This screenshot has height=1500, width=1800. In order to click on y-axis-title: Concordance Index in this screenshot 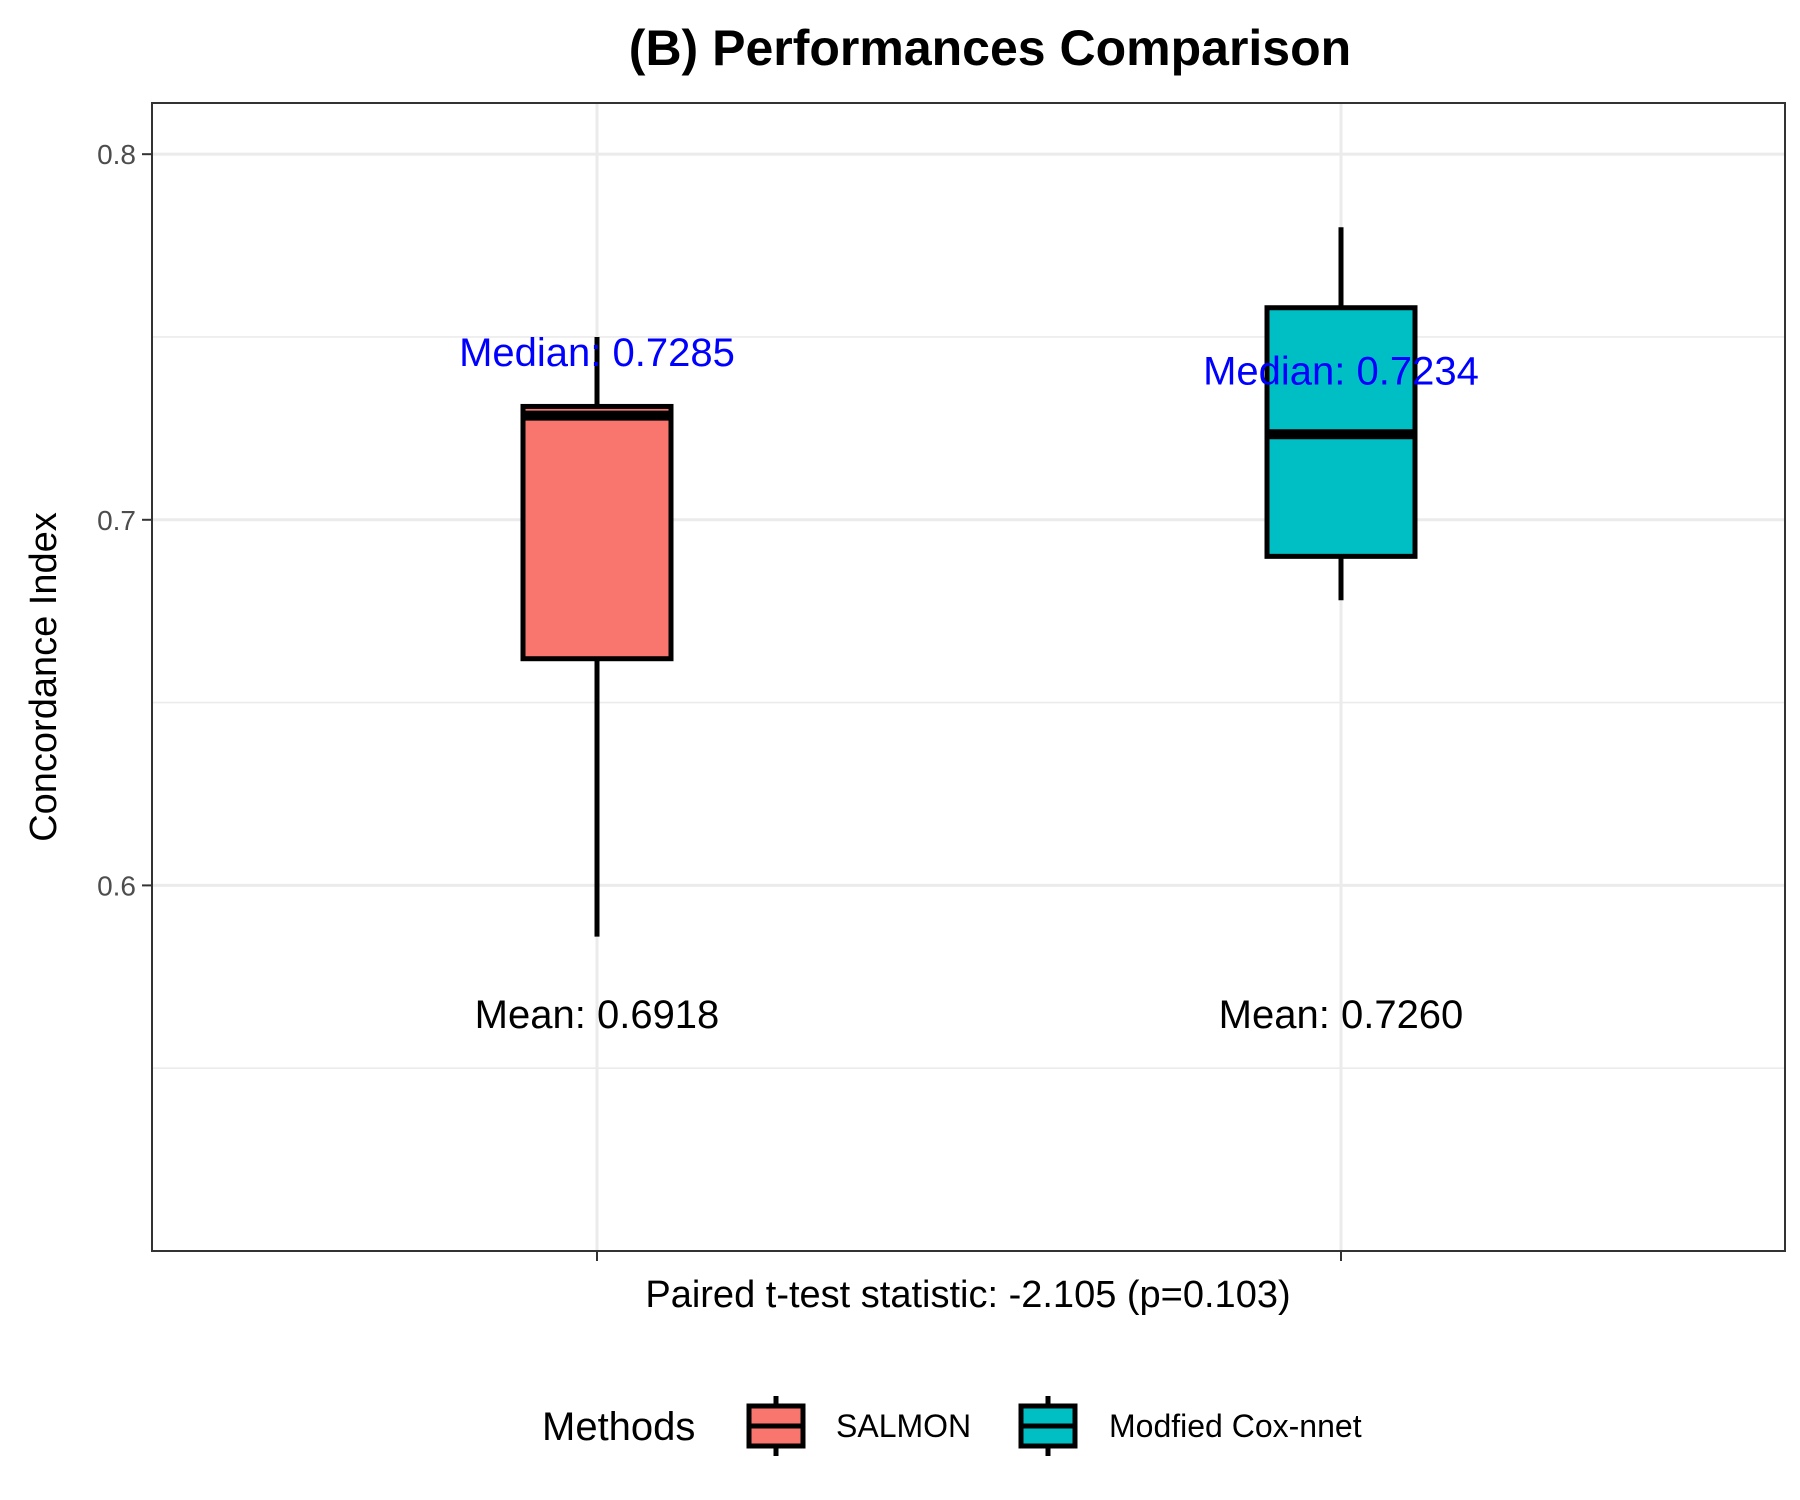, I will do `click(44, 677)`.